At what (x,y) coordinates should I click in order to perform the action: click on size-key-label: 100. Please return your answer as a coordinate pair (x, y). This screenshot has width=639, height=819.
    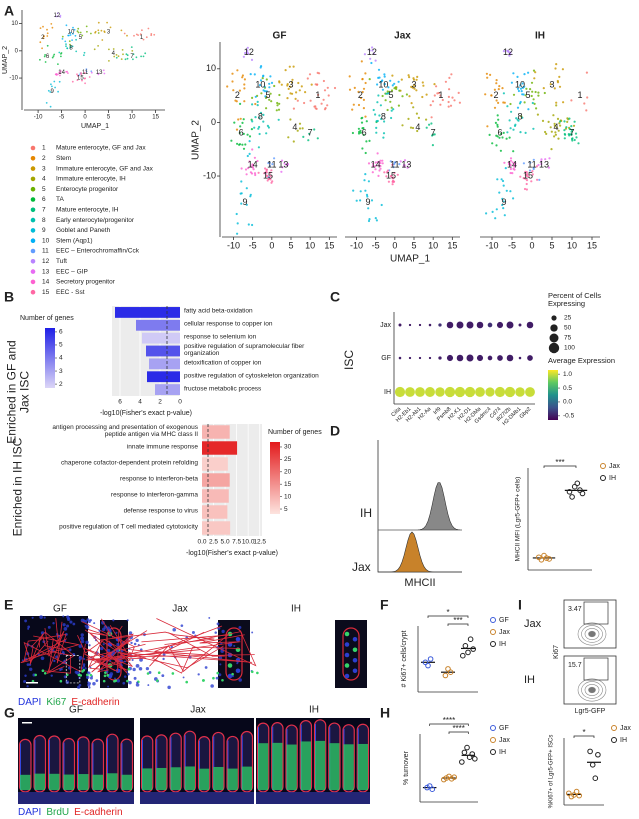
    Looking at the image, I should click on (569, 348).